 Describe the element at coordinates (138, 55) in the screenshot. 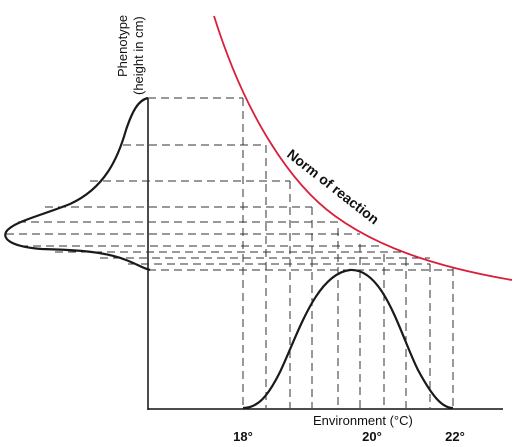

I see `y-axis-label-line2: (height in cm)` at that location.